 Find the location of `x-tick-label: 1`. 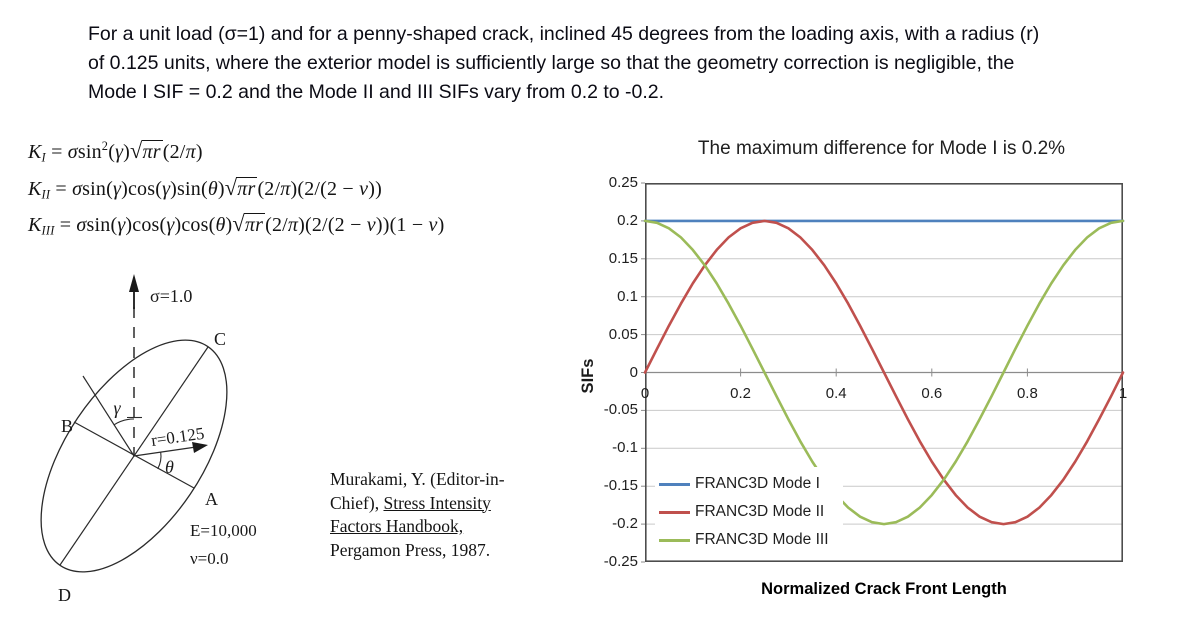

x-tick-label: 1 is located at coordinates (1123, 393).